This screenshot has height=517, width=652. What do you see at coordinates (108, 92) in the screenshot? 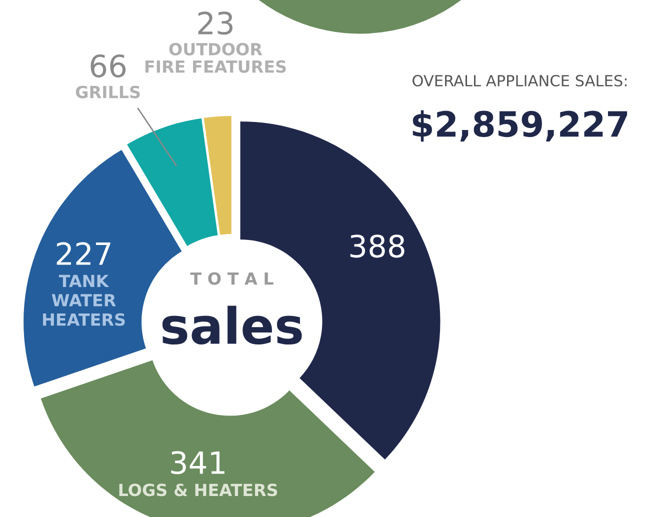
I see `slice-label: GRILLS` at bounding box center [108, 92].